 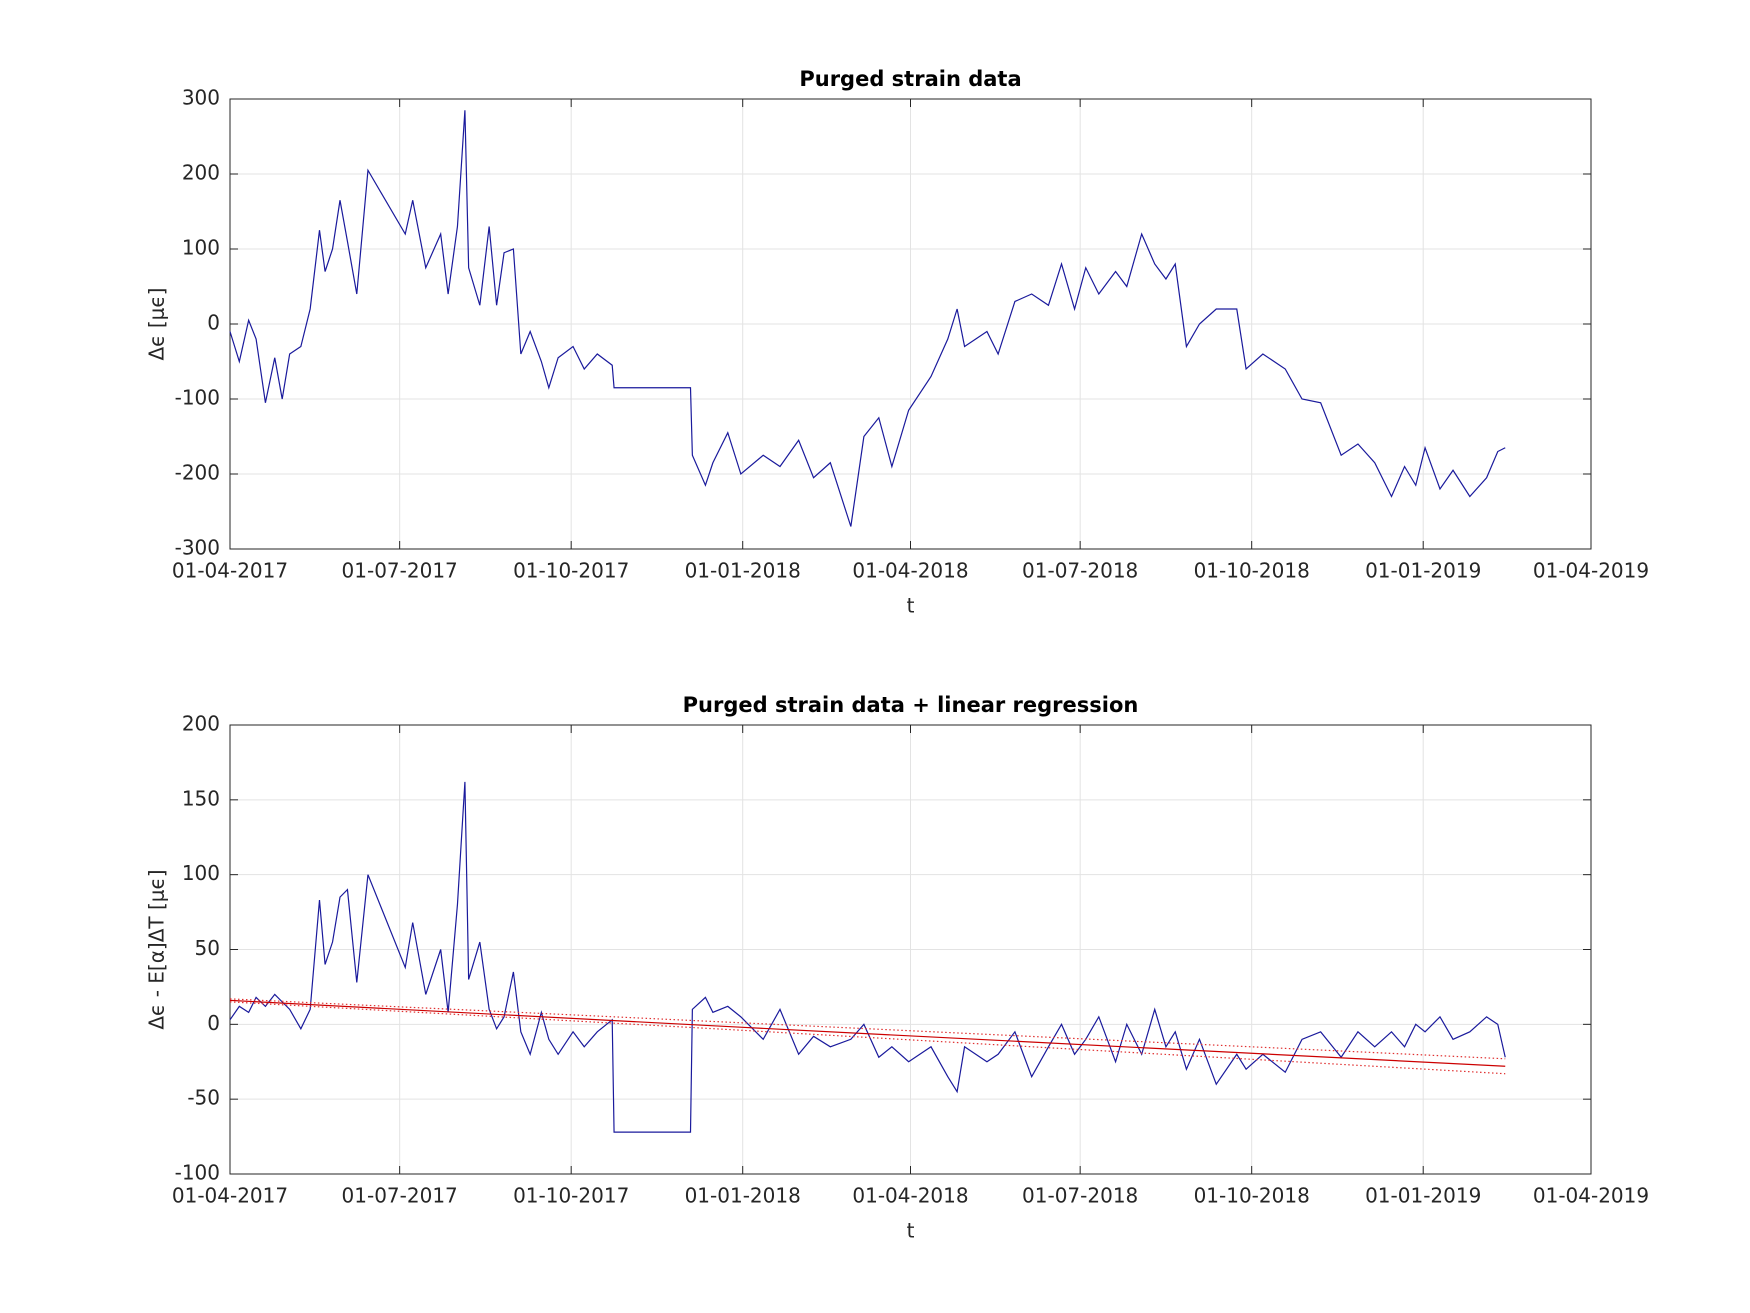 I want to click on y-tick-label: -200, so click(x=197, y=473).